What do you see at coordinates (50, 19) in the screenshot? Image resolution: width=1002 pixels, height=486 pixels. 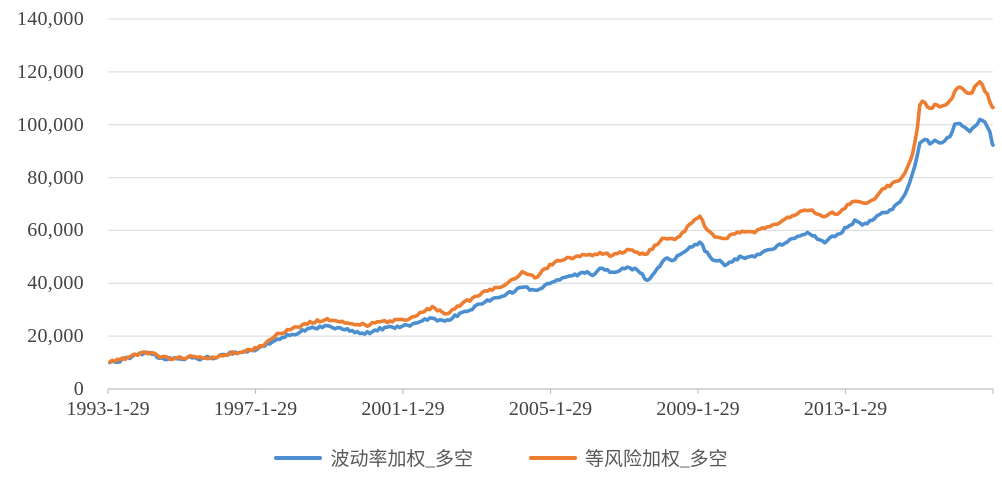 I see `y-axis-label: 140,000` at bounding box center [50, 19].